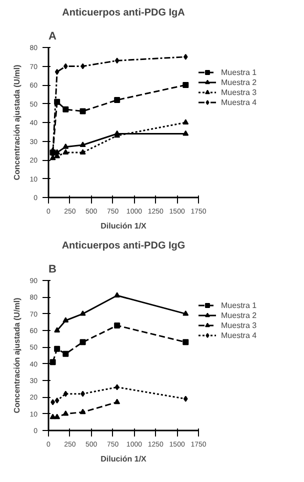  What do you see at coordinates (123, 13) in the screenshot?
I see `chart-title: Anticuerpos anti-PDG IgA` at bounding box center [123, 13].